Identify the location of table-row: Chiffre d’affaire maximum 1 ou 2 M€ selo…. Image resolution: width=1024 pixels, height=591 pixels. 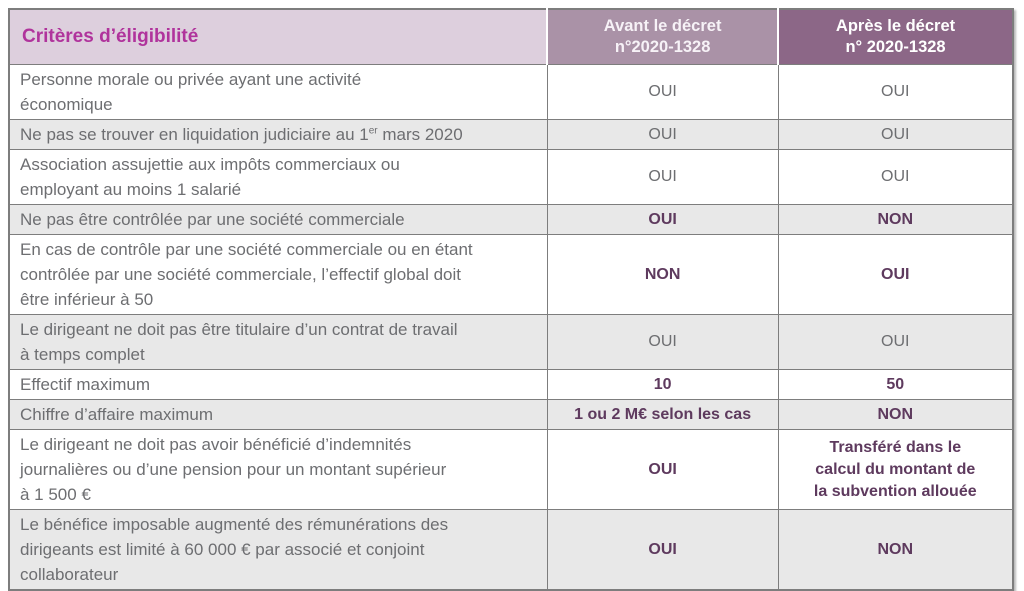
(511, 414).